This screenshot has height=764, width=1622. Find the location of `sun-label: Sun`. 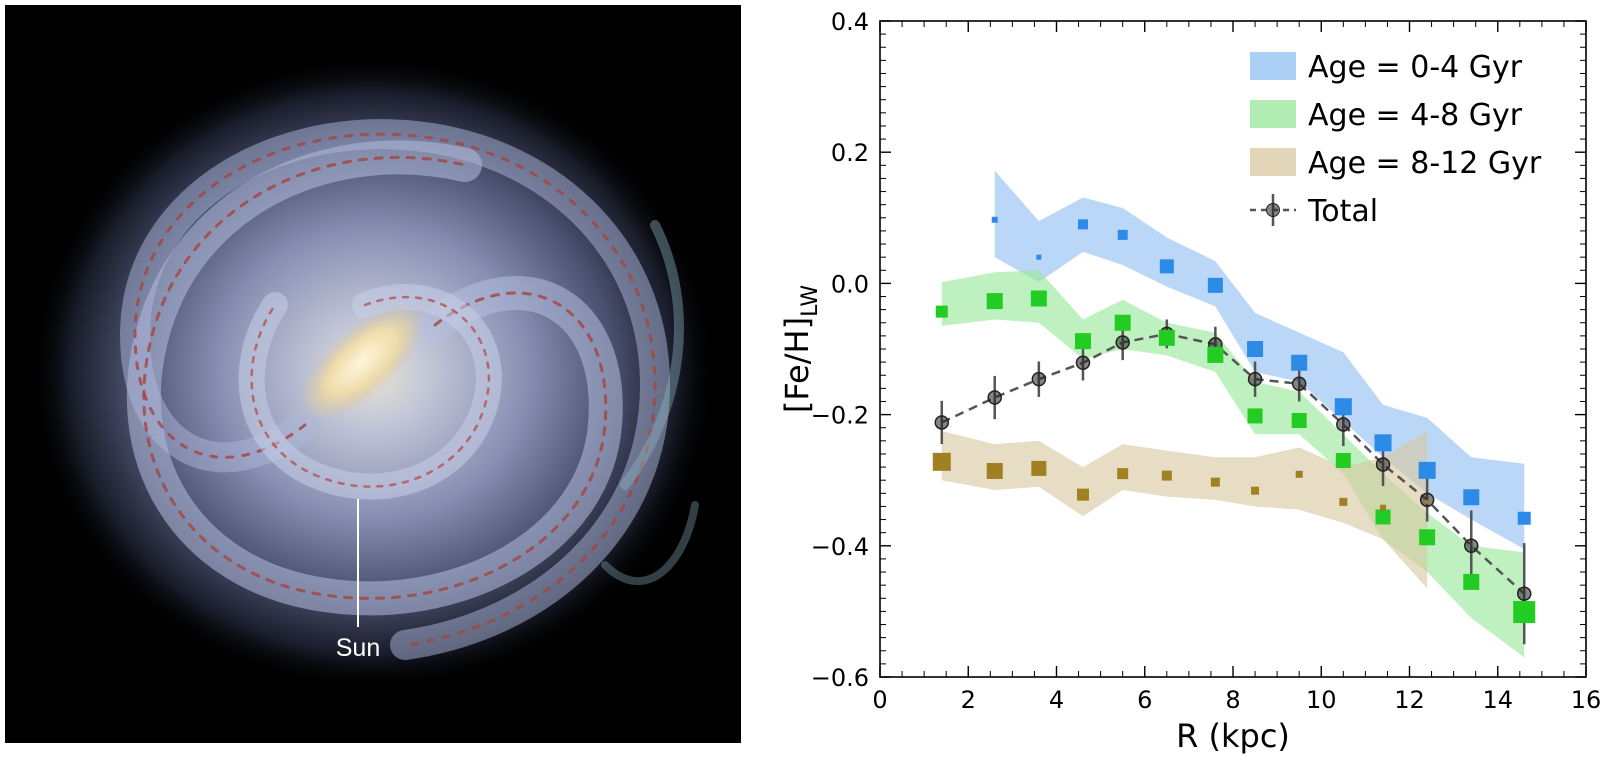

sun-label: Sun is located at coordinates (358, 648).